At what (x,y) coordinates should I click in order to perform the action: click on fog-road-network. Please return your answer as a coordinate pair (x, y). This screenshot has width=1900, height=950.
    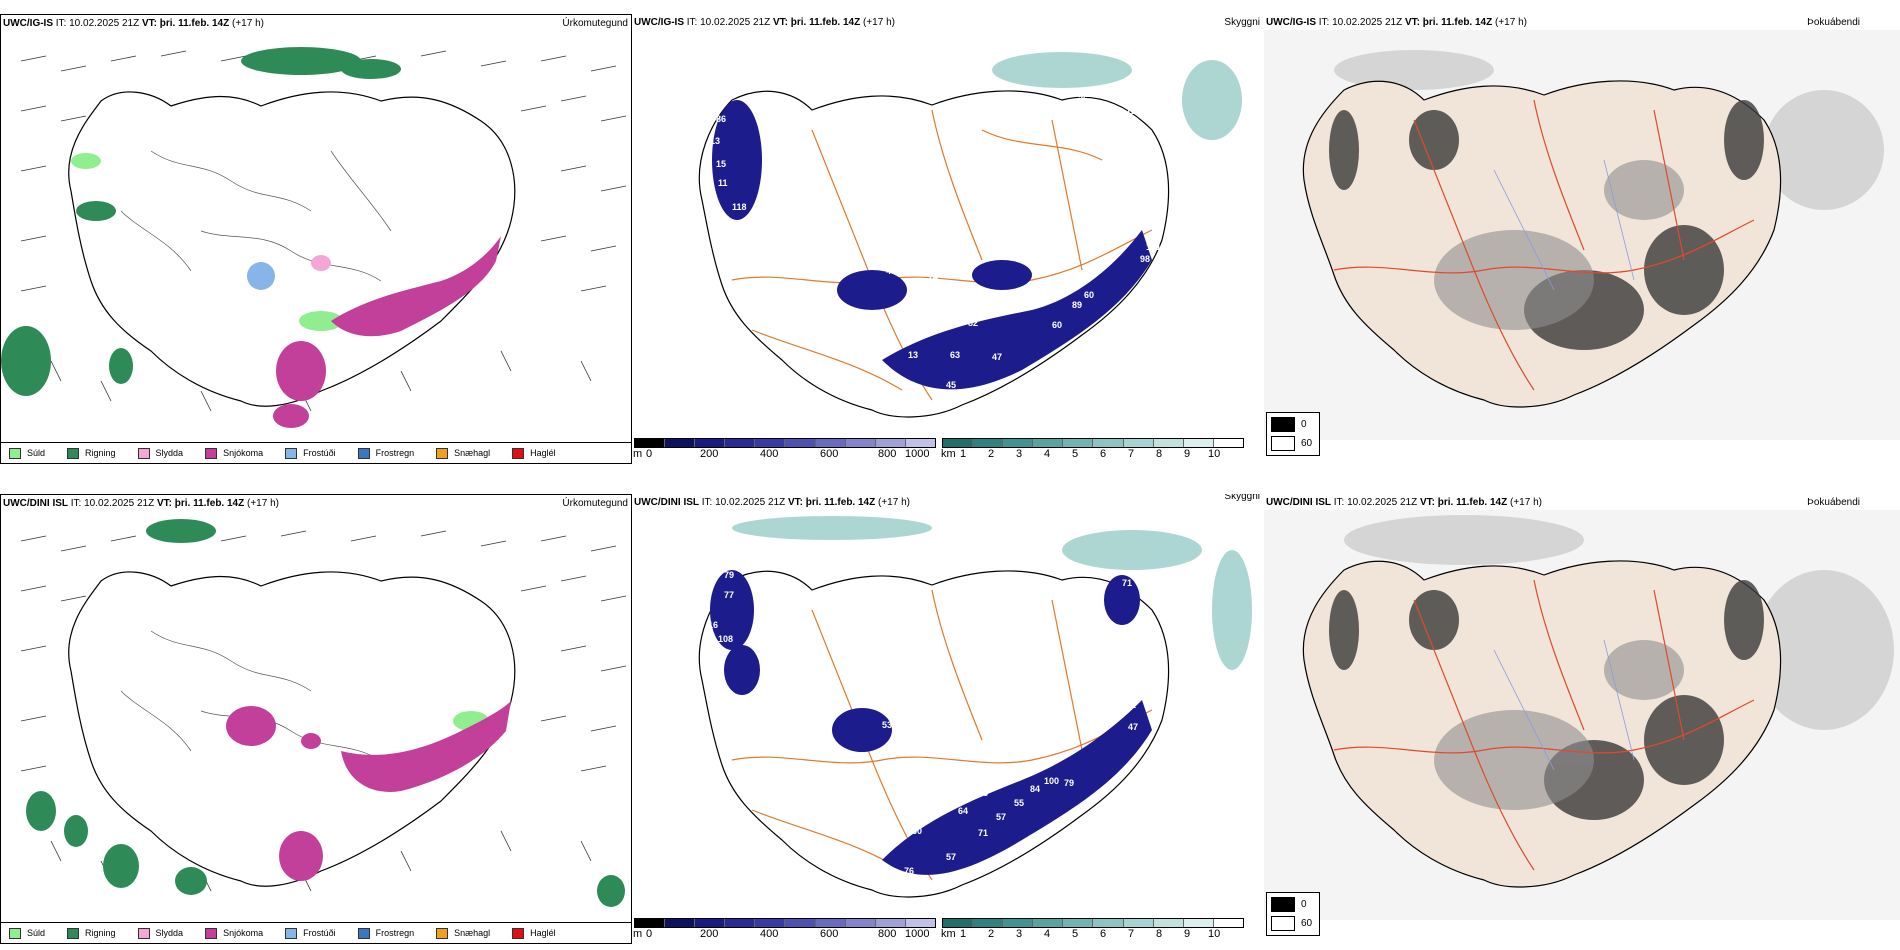
    Looking at the image, I should click on (1544, 725).